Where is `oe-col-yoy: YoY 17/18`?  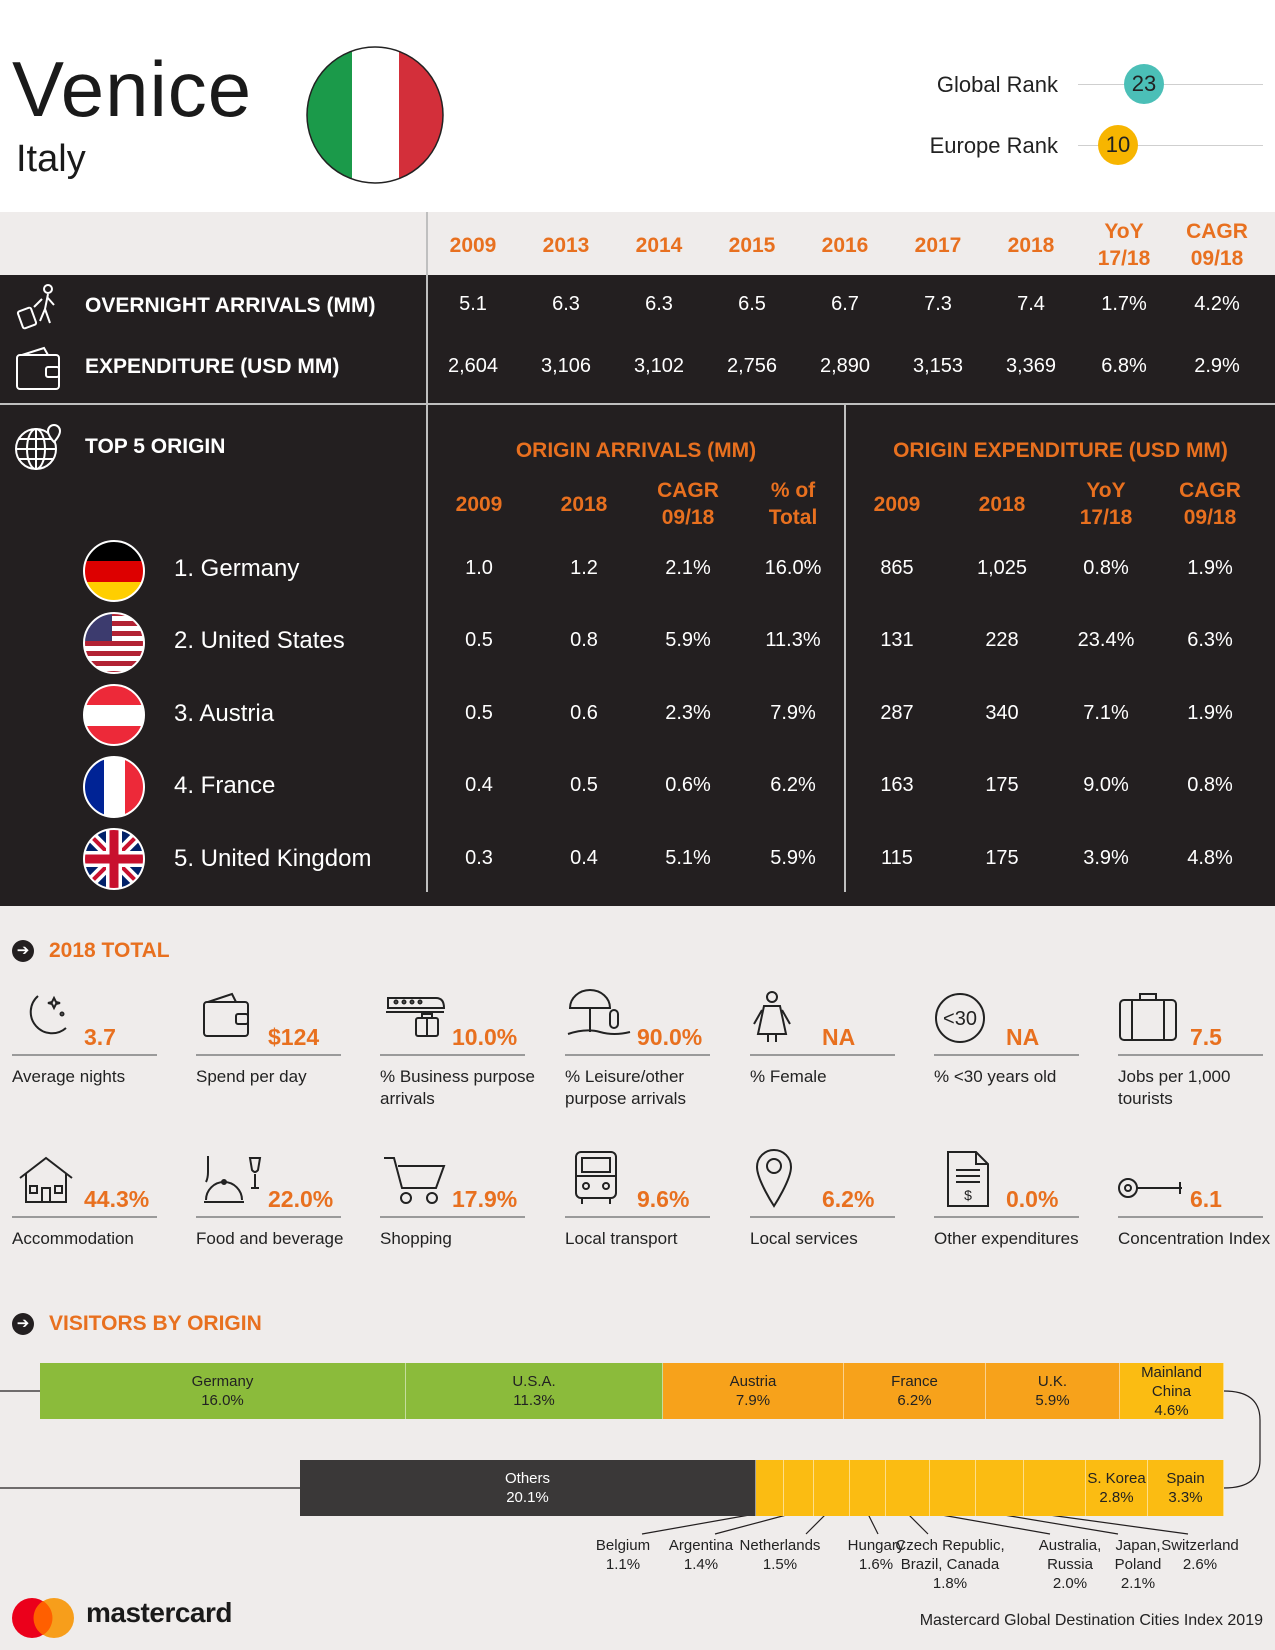
oe-col-yoy: YoY 17/18 is located at coordinates (1106, 504).